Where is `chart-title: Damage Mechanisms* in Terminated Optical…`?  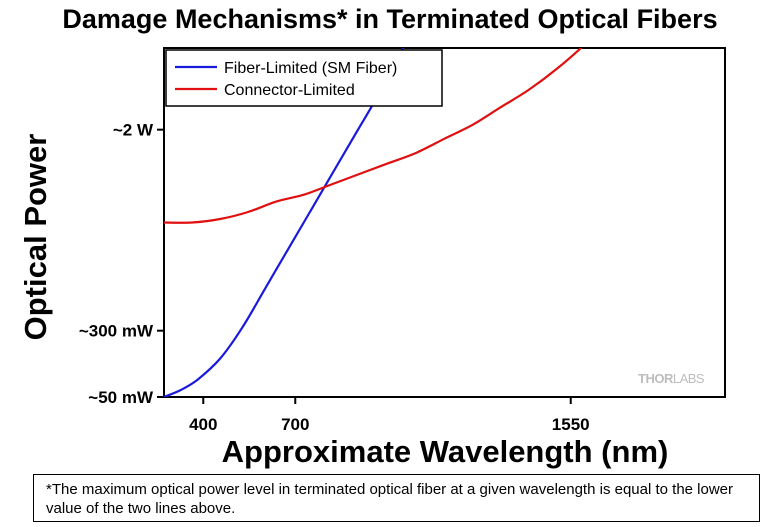 chart-title: Damage Mechanisms* in Terminated Optical… is located at coordinates (390, 19).